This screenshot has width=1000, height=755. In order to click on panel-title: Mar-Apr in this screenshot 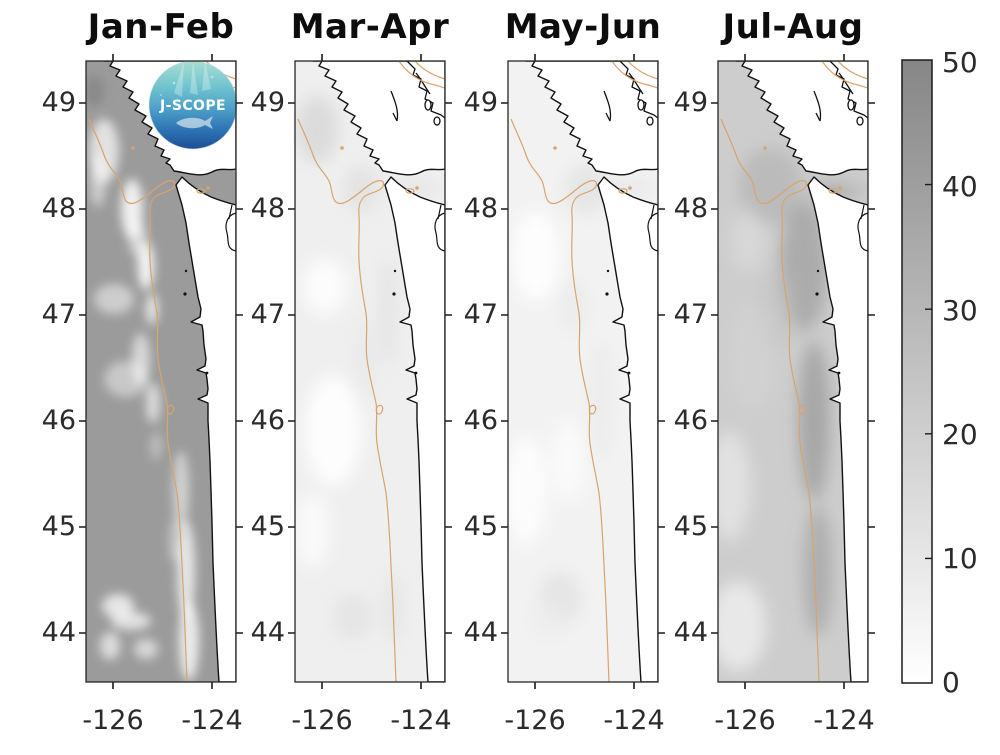, I will do `click(370, 27)`.